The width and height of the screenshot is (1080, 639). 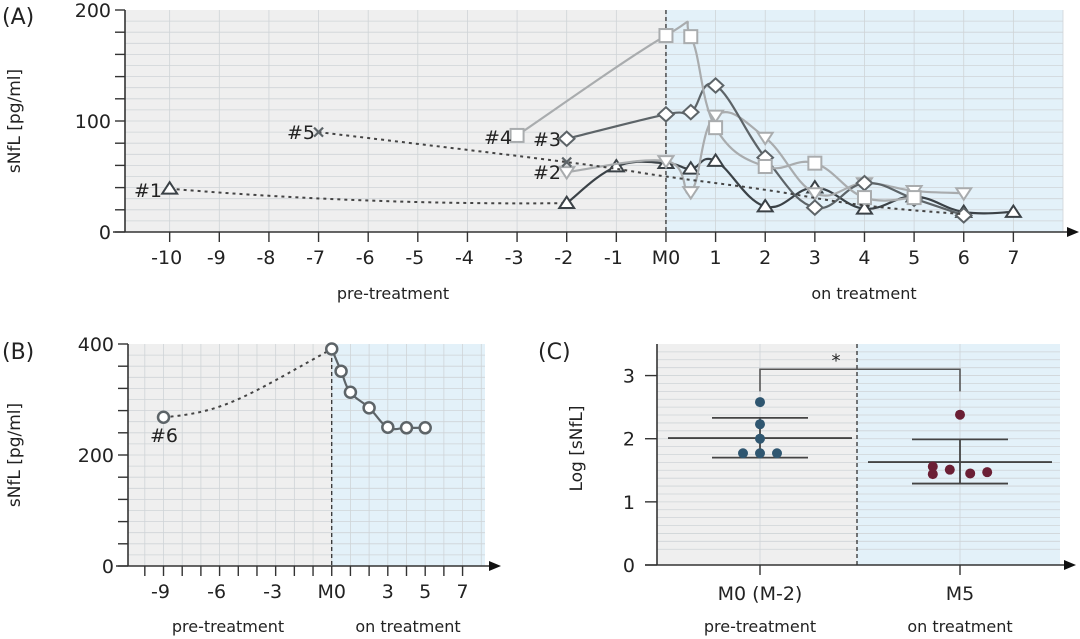 I want to click on y-axis-label: Log [sNfL], so click(x=577, y=448).